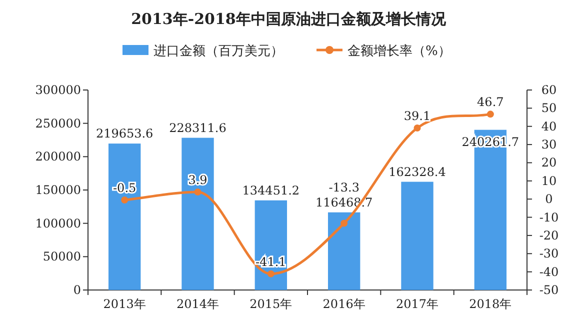 This screenshot has height=327, width=577. I want to click on y-tick-label: 250000, so click(58, 123).